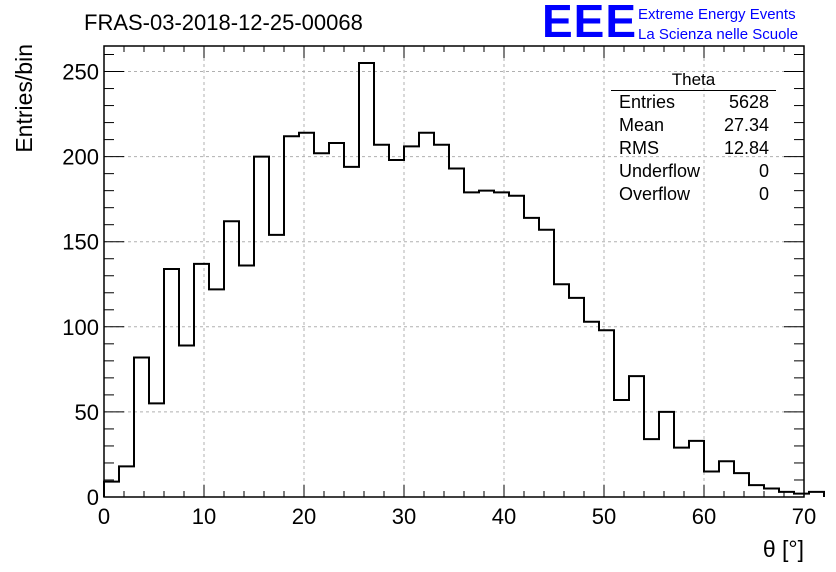 This screenshot has height=572, width=836. I want to click on stats-label: Overflow, so click(655, 194).